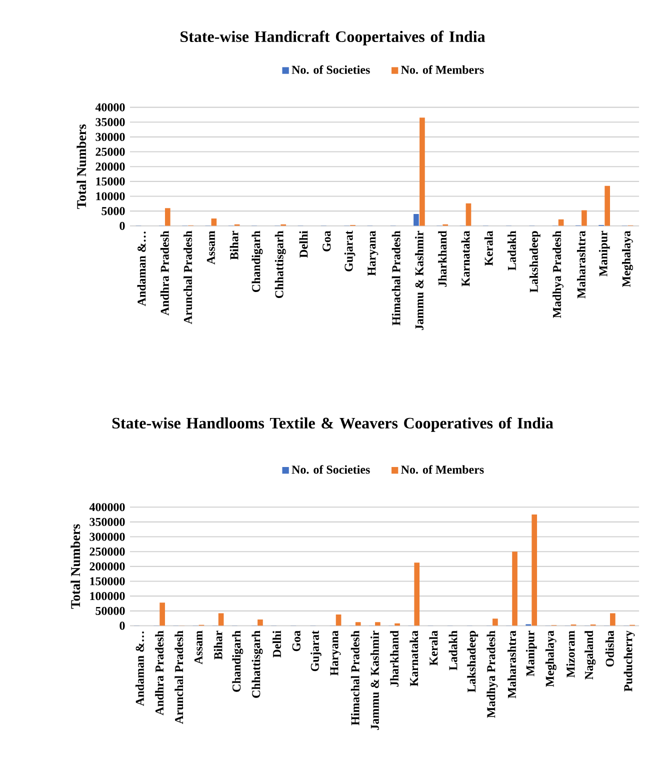 The height and width of the screenshot is (771, 666). Describe the element at coordinates (107, 596) in the screenshot. I see `y-tick-label: 100000` at that location.